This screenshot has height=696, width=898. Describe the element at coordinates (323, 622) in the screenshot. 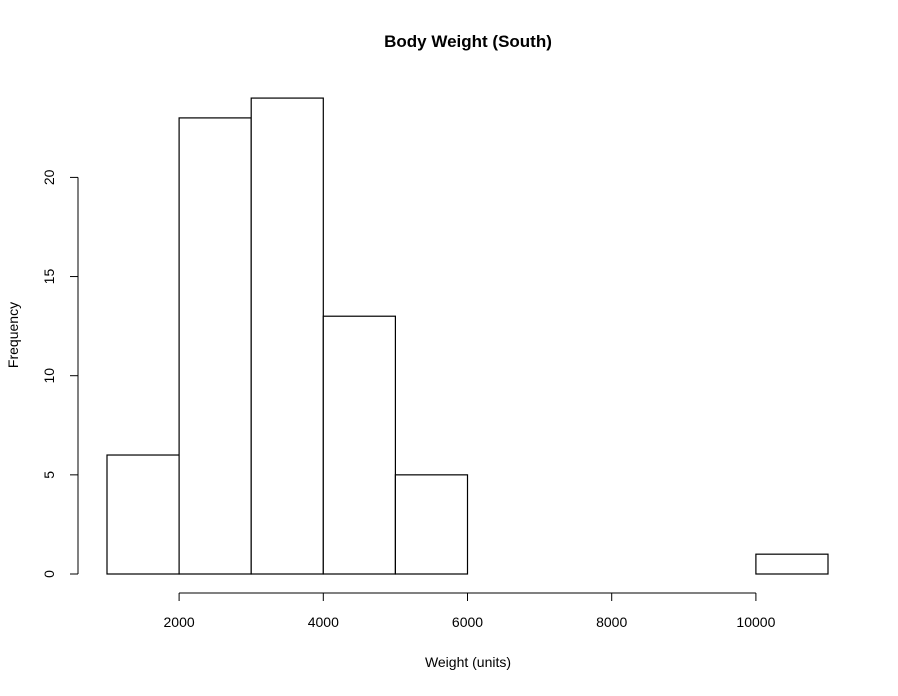

I see `x-tick-label: 4000` at that location.